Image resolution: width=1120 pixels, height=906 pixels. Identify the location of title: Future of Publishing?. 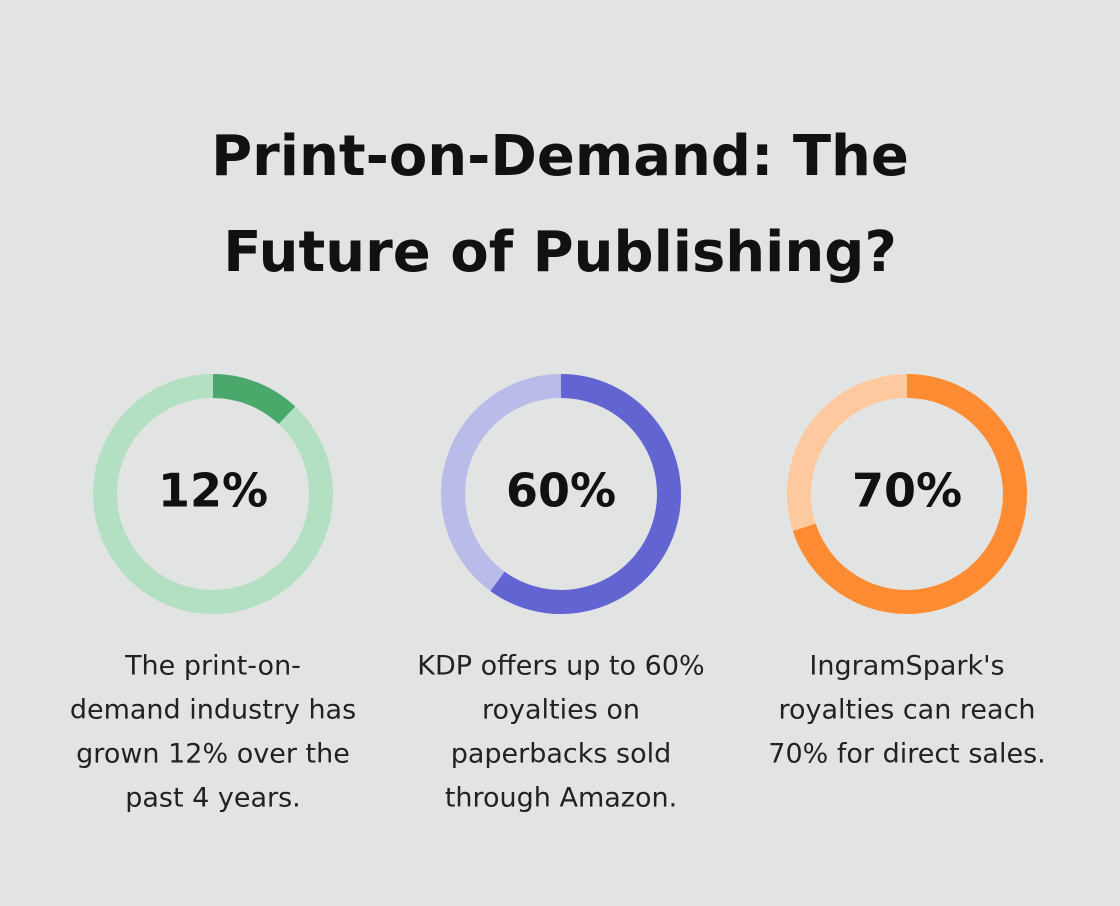
(560, 252).